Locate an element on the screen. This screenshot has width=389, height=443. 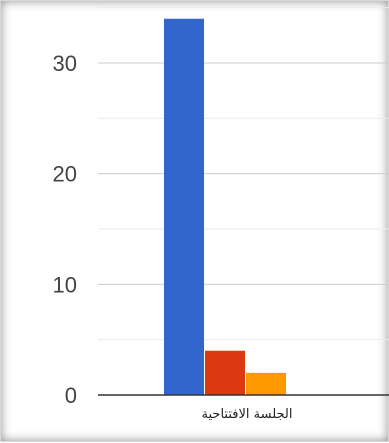
y-tick-label: 30 is located at coordinates (65, 63).